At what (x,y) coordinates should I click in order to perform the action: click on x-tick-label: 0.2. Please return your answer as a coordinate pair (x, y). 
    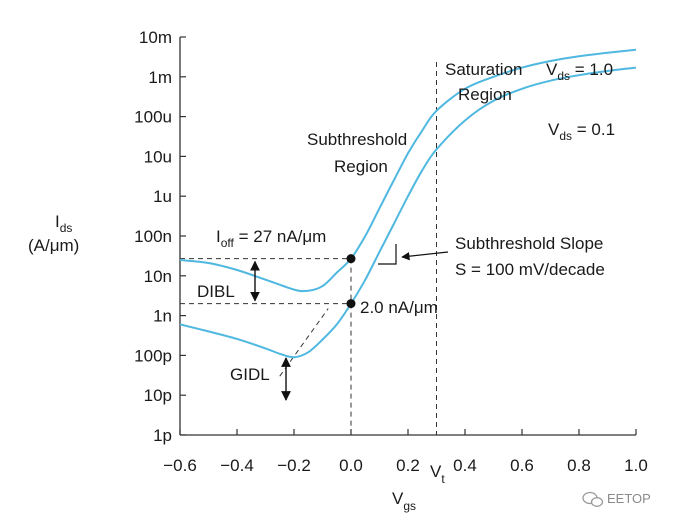
    Looking at the image, I should click on (408, 465).